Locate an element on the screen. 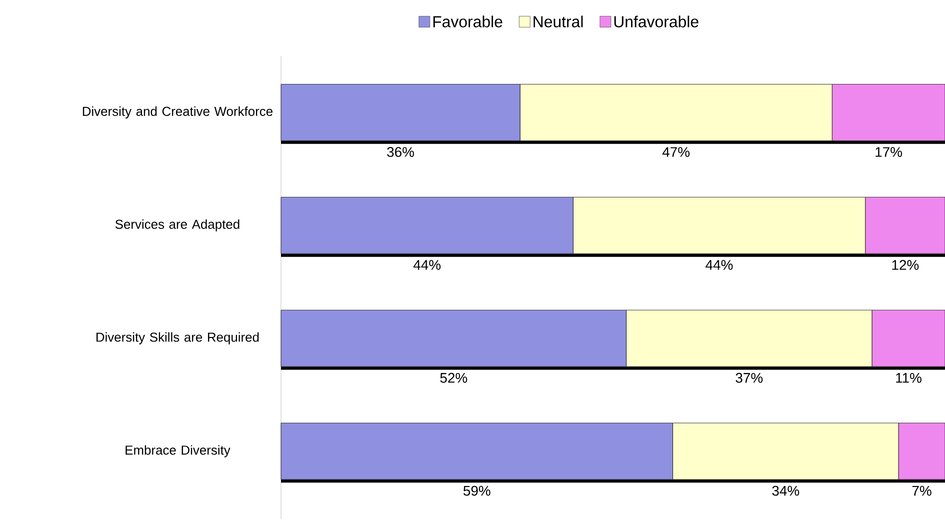 The image size is (945, 520). legend-label: Unfavorable is located at coordinates (656, 22).